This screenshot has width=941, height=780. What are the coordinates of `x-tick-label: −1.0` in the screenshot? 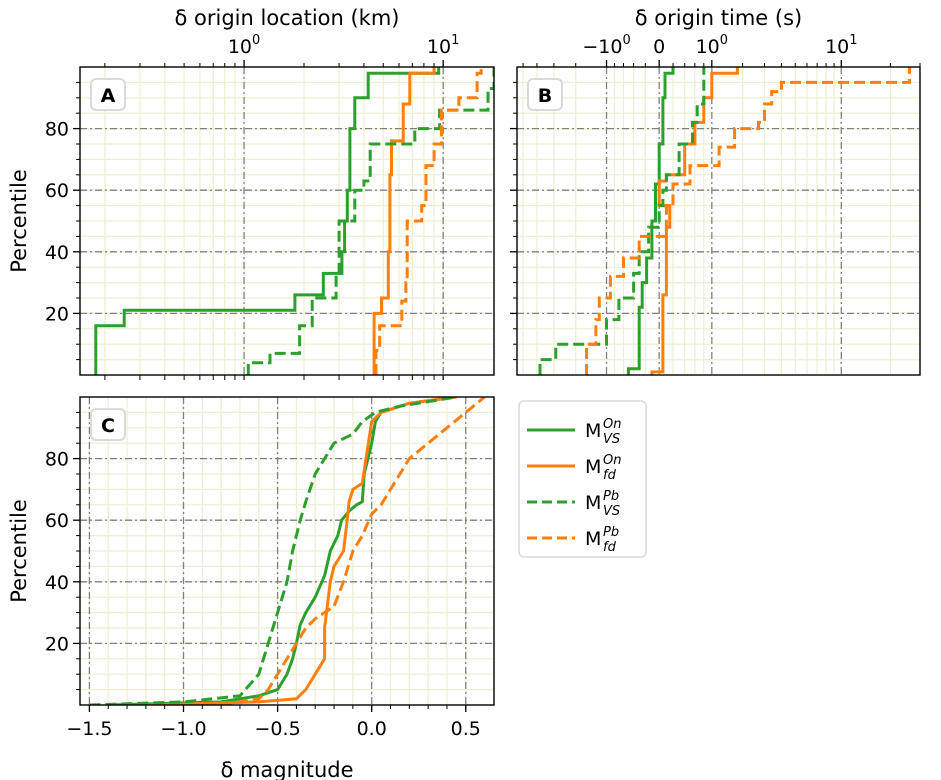 It's located at (183, 729).